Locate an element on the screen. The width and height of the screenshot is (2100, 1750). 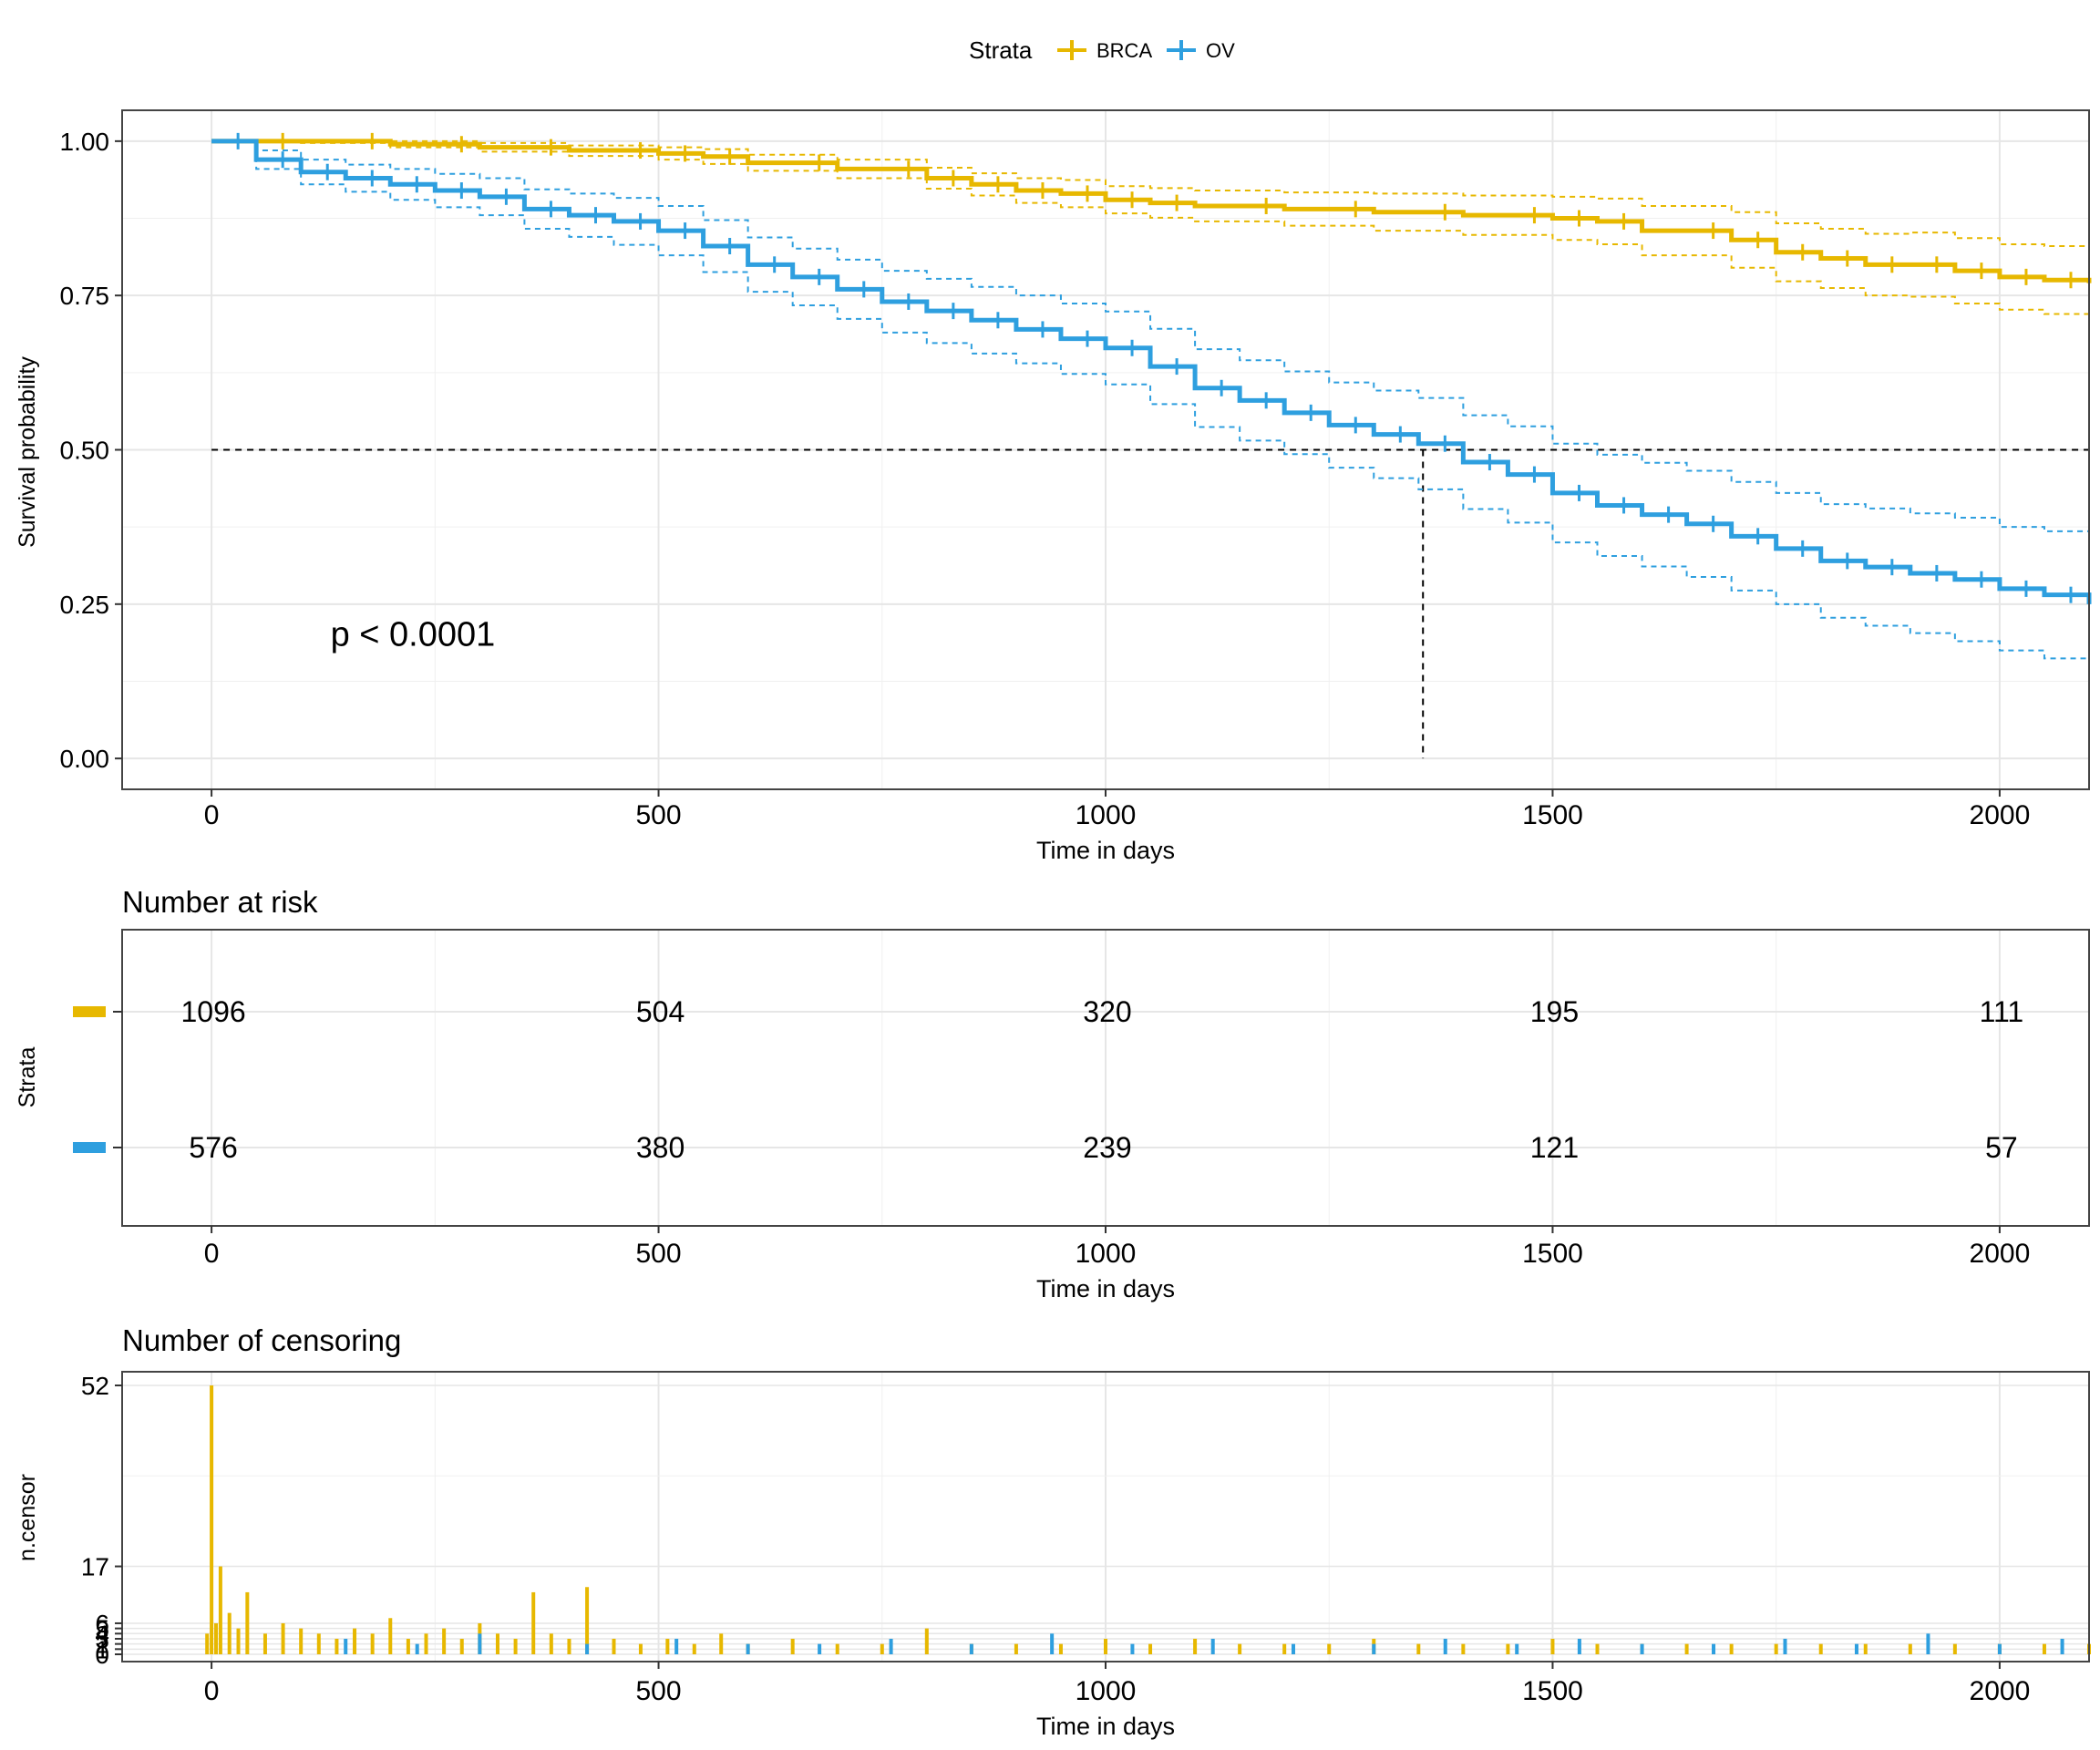
risk-strata-key-ov is located at coordinates (89, 1147).